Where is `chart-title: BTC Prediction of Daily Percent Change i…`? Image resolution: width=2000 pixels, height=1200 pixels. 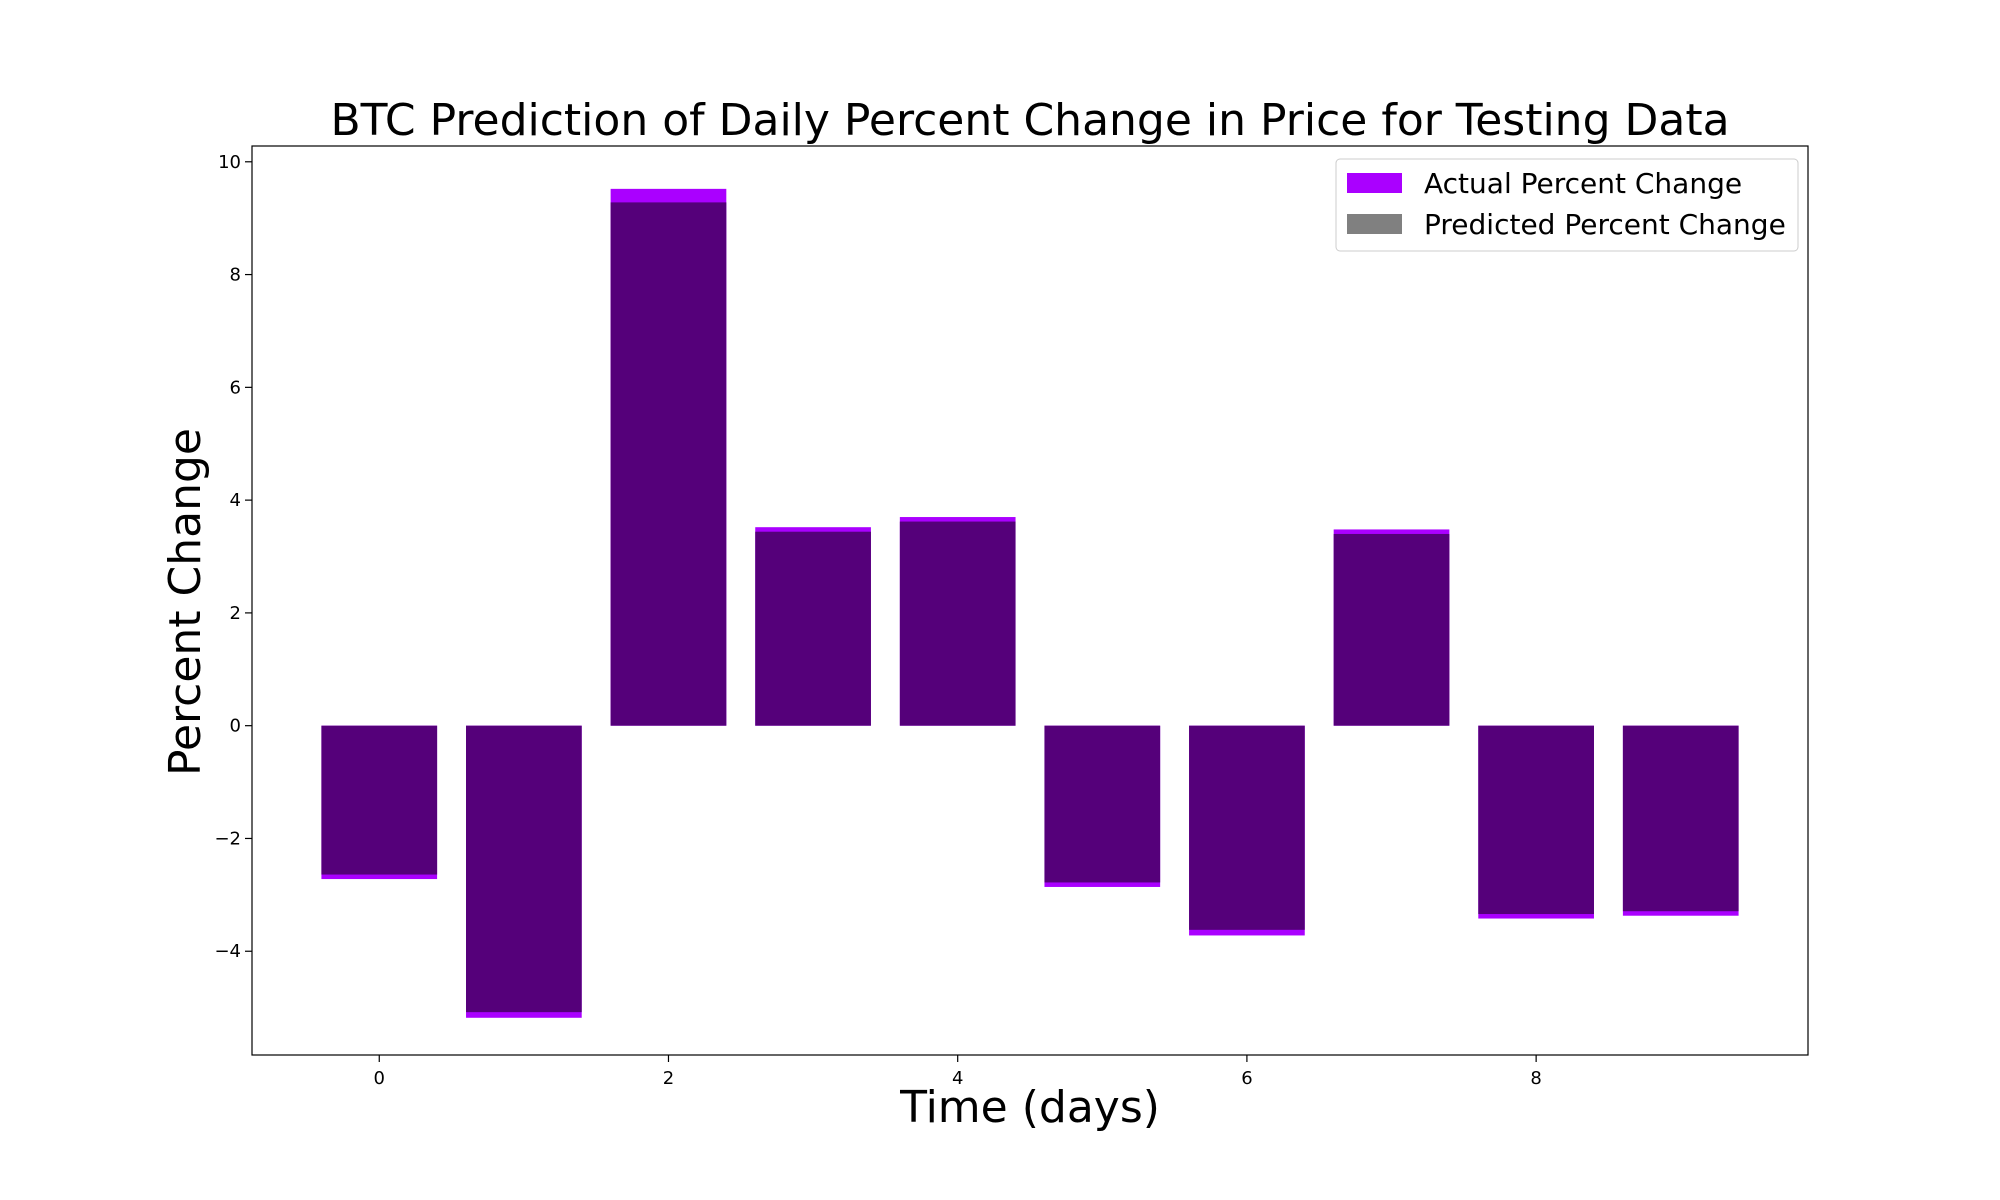
chart-title: BTC Prediction of Daily Percent Change i… is located at coordinates (1029, 120).